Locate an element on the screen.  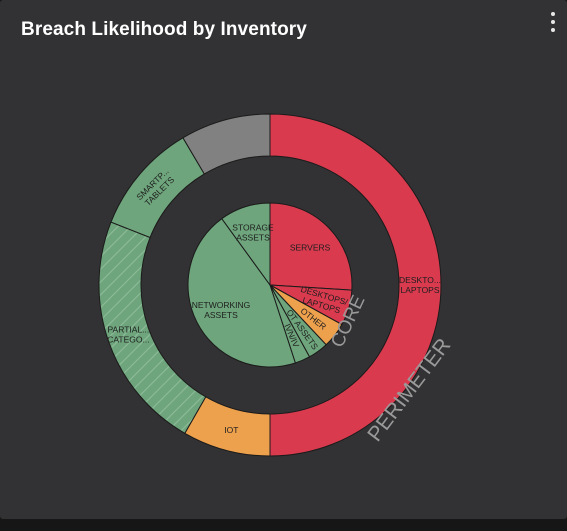
inner-segment-servers is located at coordinates (311, 246).